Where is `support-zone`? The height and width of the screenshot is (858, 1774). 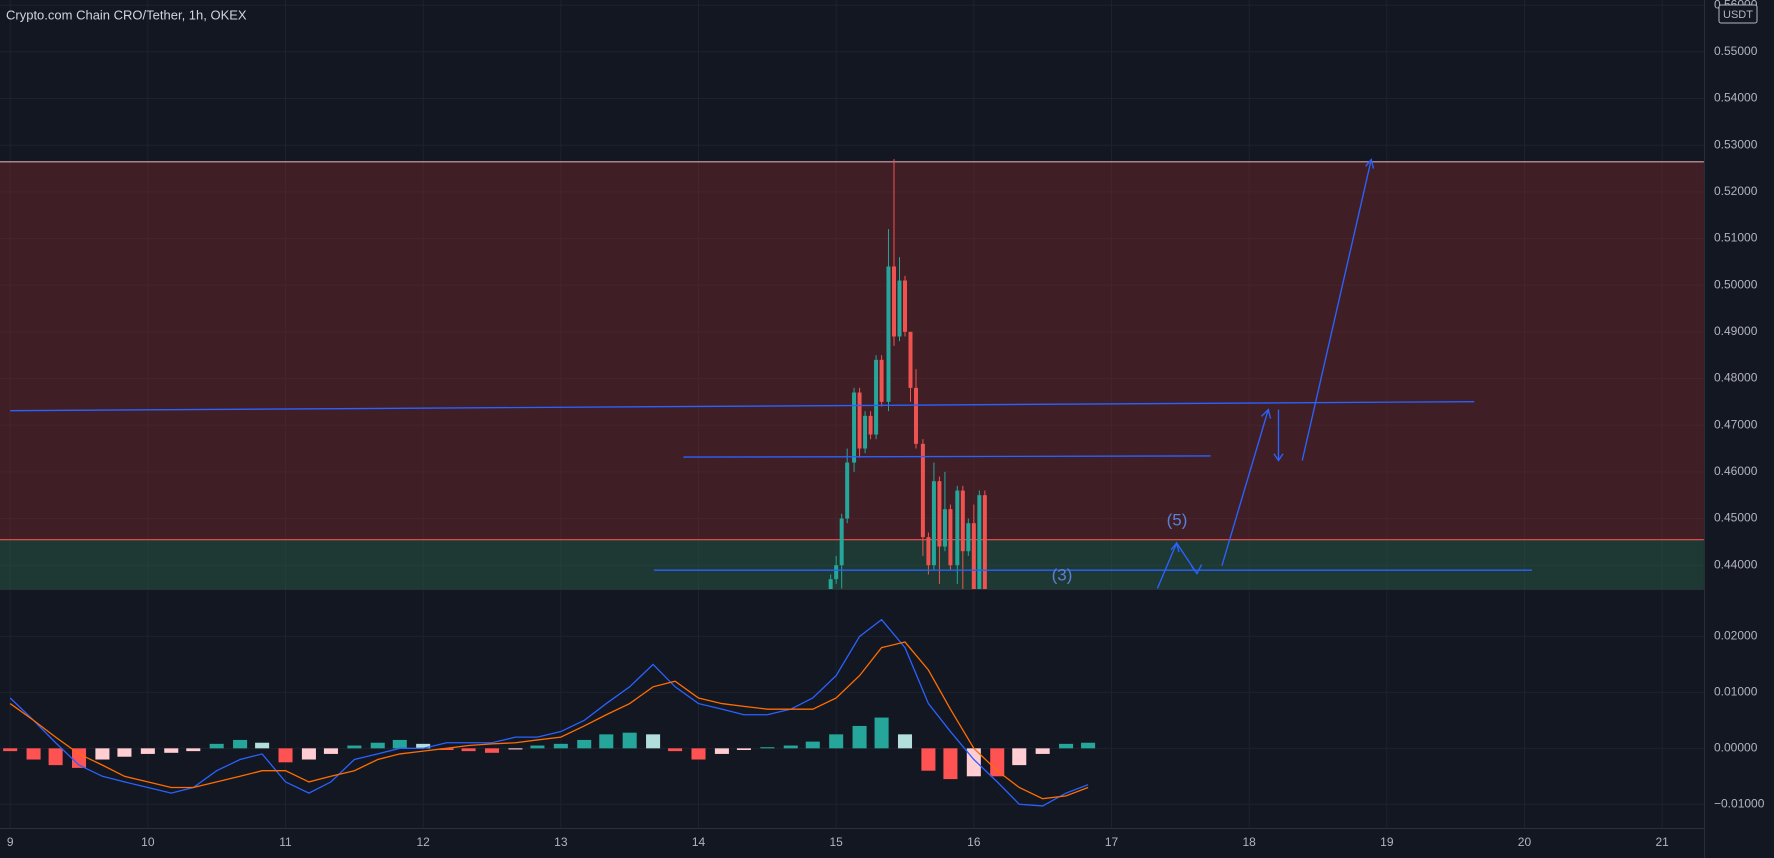 support-zone is located at coordinates (852, 564).